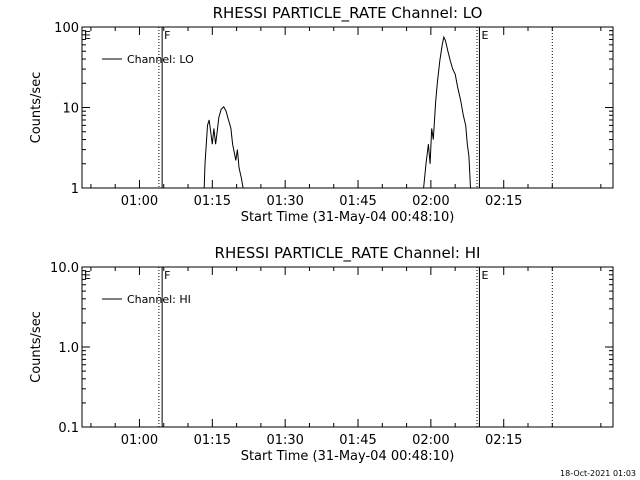 The image size is (640, 480). What do you see at coordinates (348, 456) in the screenshot?
I see `panel-2-x-axis-label: Start Time (31-May-04 00:48:10)` at bounding box center [348, 456].